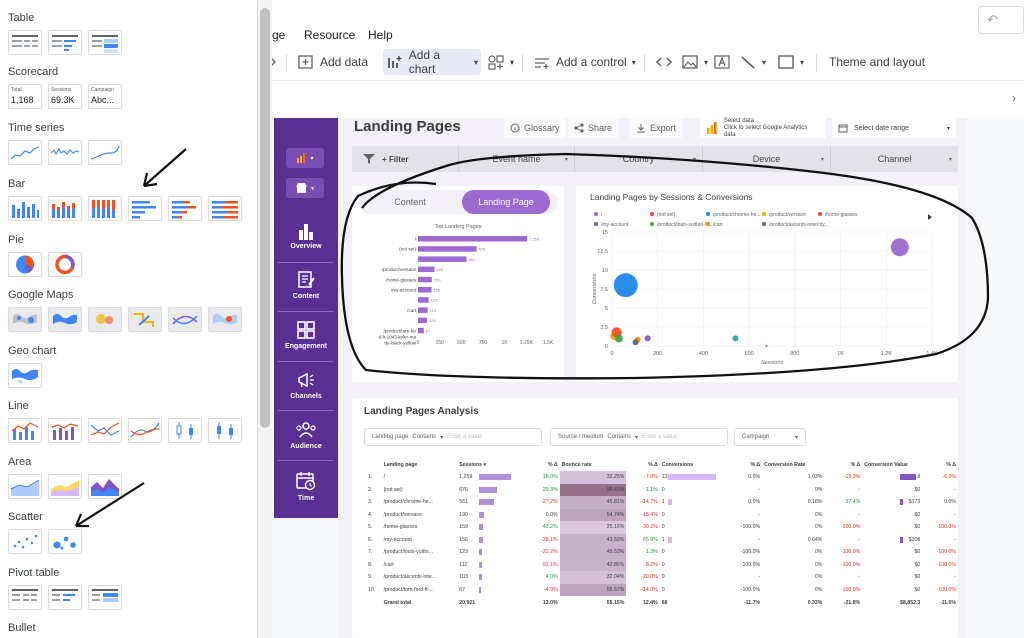 This screenshot has width=1024, height=638. Describe the element at coordinates (25, 597) in the screenshot. I see `chart-pivot-table` at that location.